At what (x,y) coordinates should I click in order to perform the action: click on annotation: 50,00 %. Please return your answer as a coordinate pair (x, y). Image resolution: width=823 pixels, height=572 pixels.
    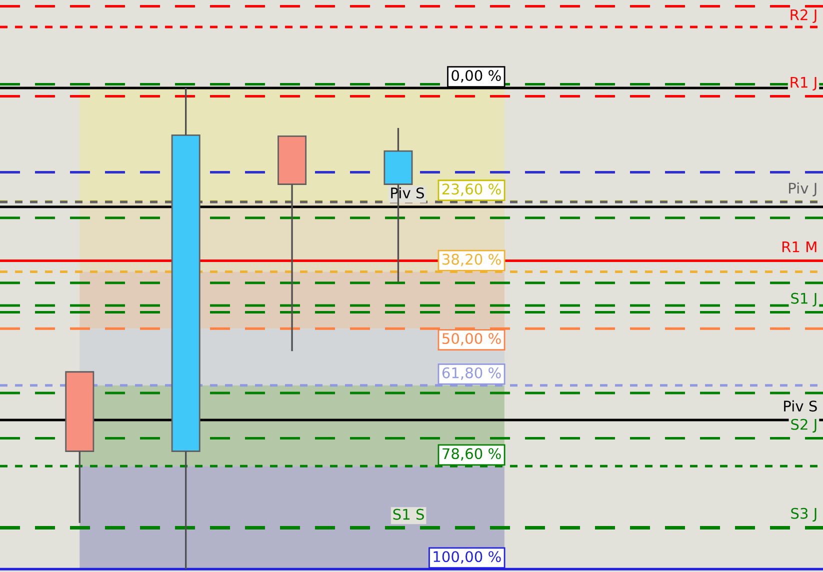
    Looking at the image, I should click on (471, 339).